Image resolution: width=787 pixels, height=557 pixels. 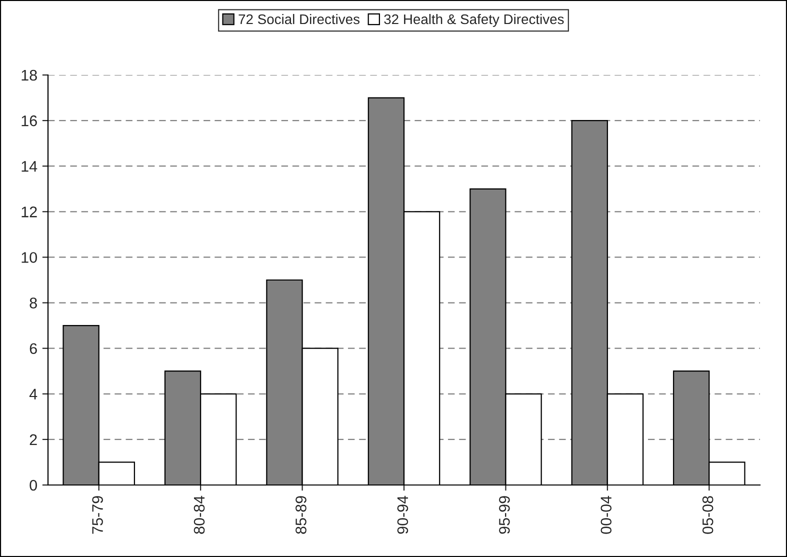 I want to click on legend-label: 72 Social Directives, so click(x=299, y=19).